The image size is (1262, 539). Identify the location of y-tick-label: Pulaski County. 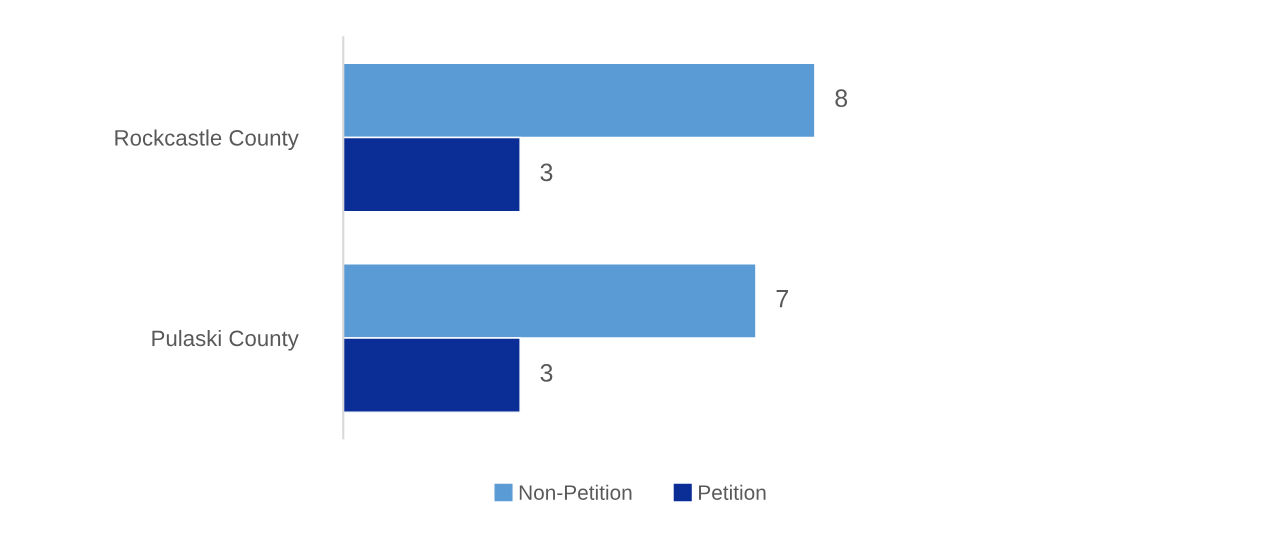
(225, 340).